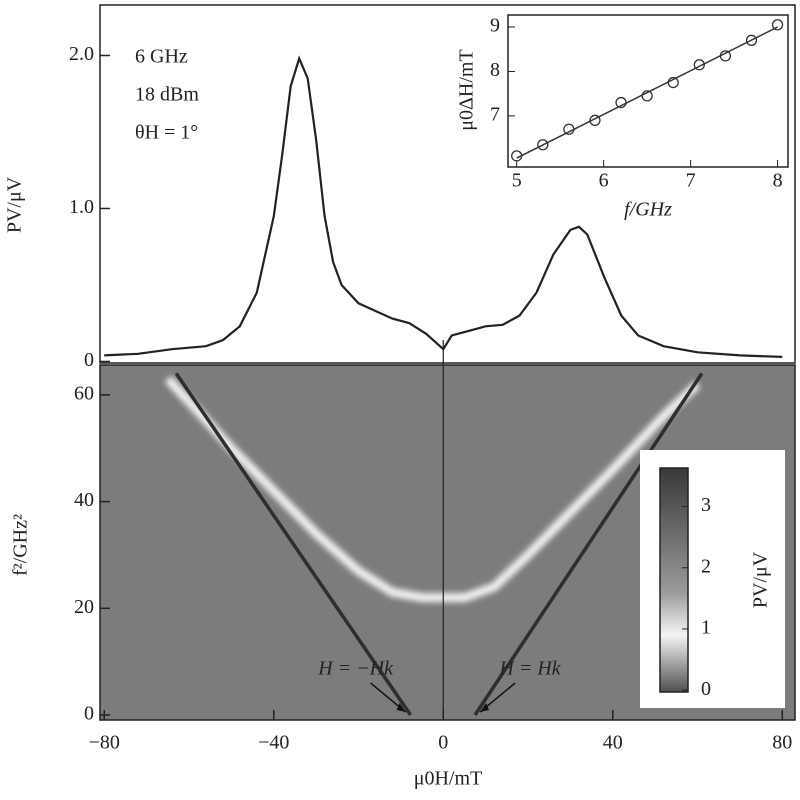  What do you see at coordinates (517, 181) in the screenshot?
I see `x-tick-label: 5` at bounding box center [517, 181].